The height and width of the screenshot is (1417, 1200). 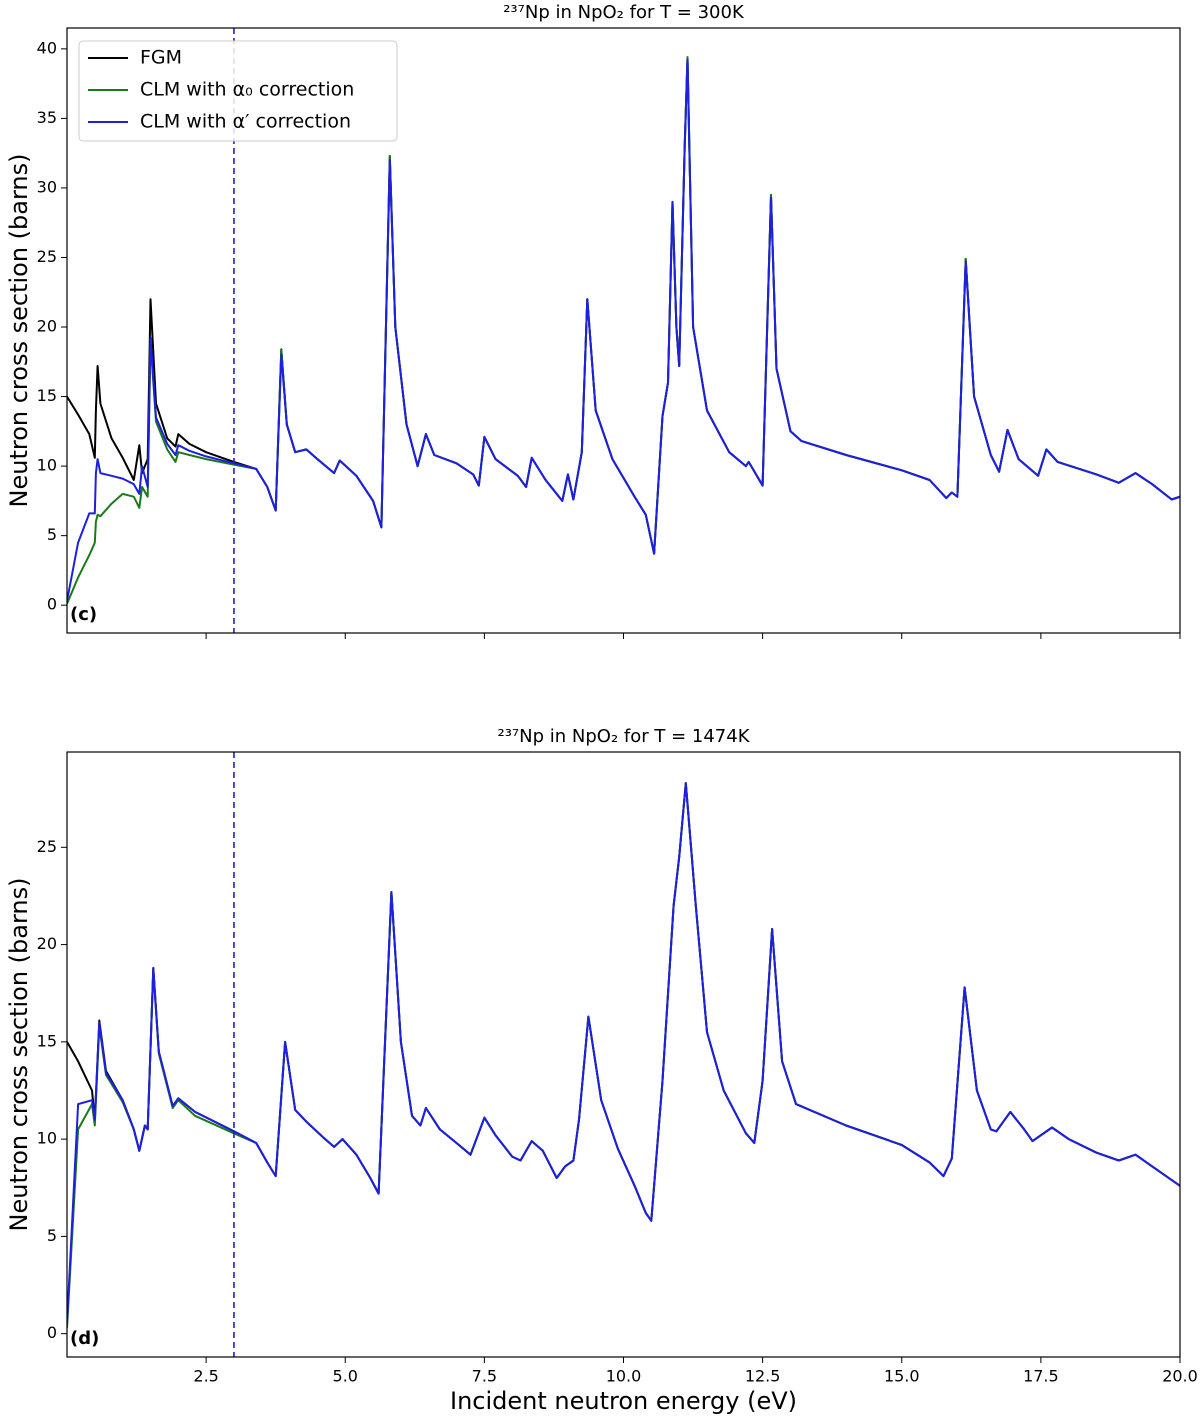 I want to click on legend-label: CLM with α₀ correction, so click(x=247, y=90).